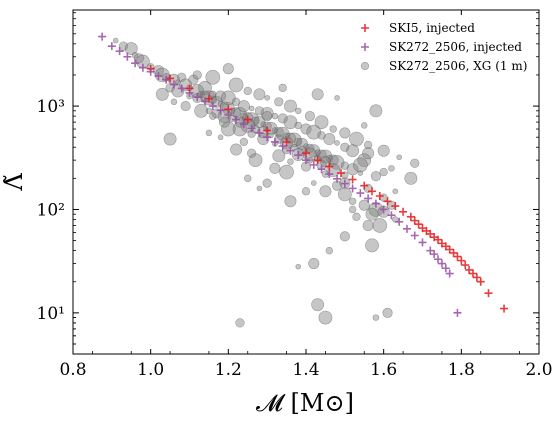 The image size is (560, 423). What do you see at coordinates (72, 370) in the screenshot?
I see `x-tick-label: 0.8` at bounding box center [72, 370].